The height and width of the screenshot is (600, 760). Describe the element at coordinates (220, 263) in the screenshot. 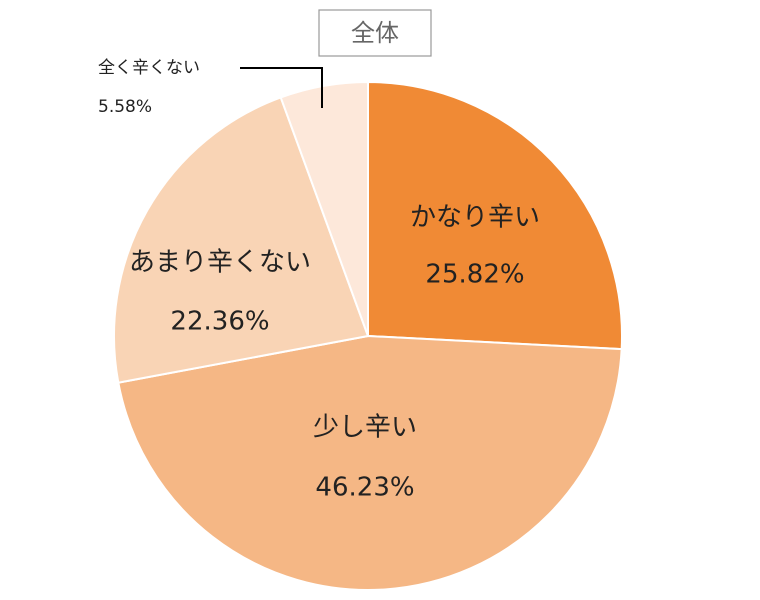

I see `slice-label: あまり辛くない` at that location.